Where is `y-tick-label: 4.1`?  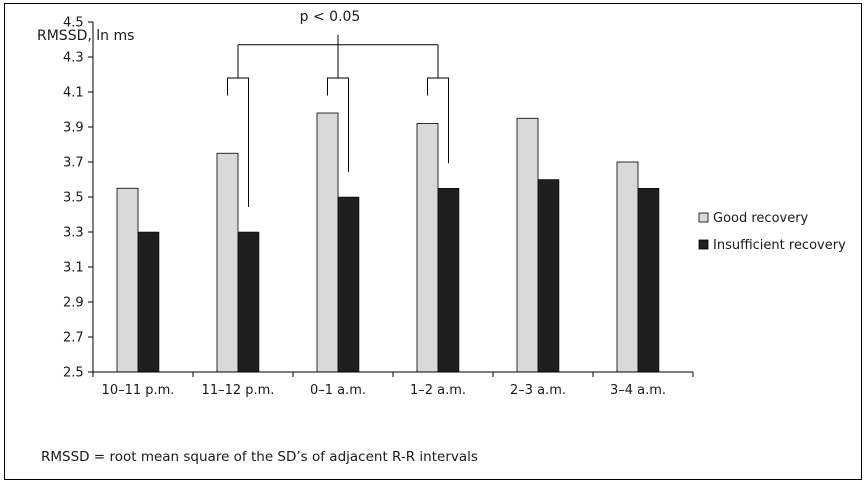
y-tick-label: 4.1 is located at coordinates (73, 93).